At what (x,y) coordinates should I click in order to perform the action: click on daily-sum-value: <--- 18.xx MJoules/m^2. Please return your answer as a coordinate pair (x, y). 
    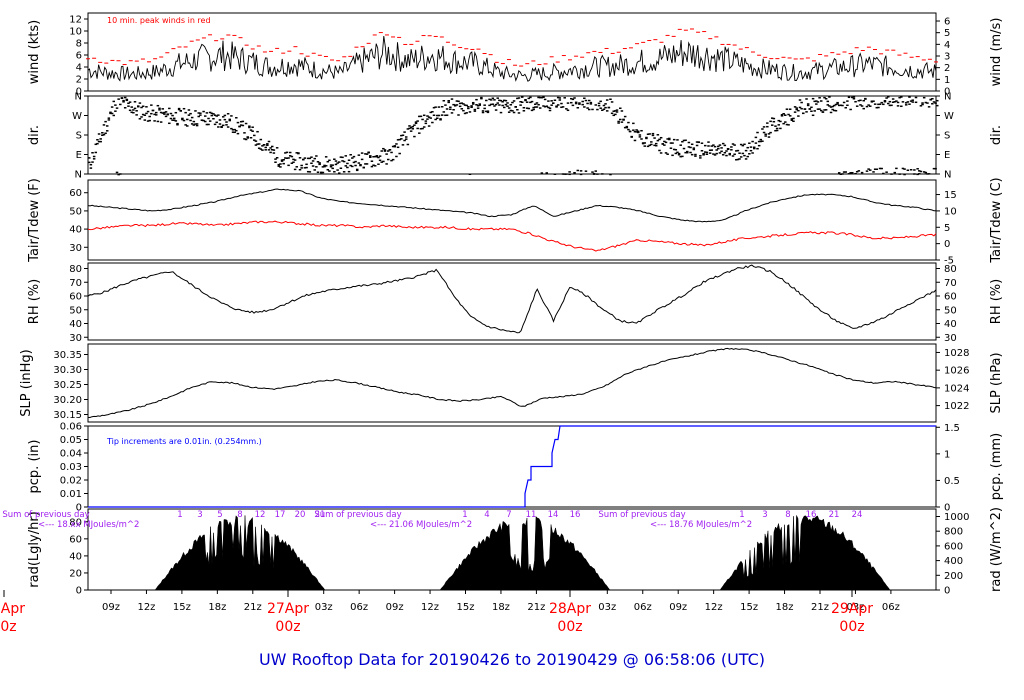
    Looking at the image, I should click on (88, 525).